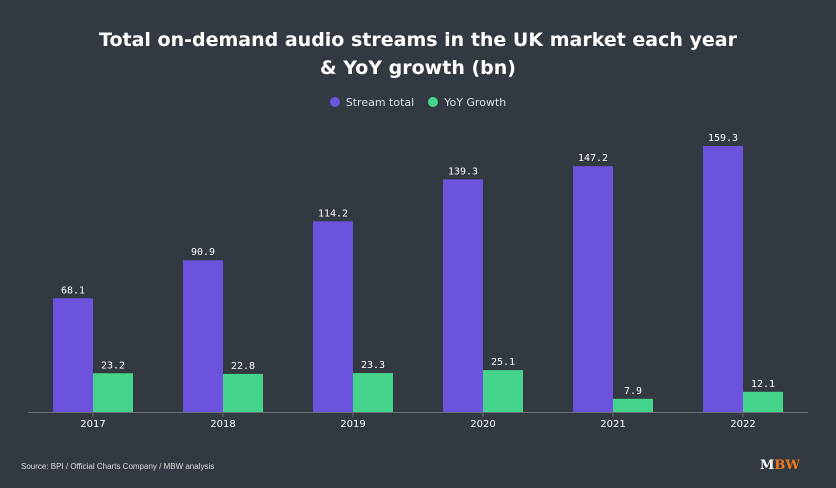 The image size is (836, 488). What do you see at coordinates (723, 138) in the screenshot?
I see `data-label: 159.3` at bounding box center [723, 138].